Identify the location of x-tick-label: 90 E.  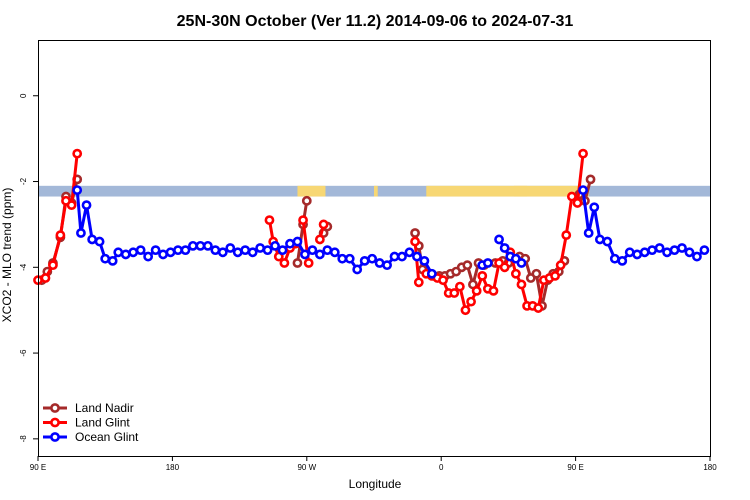
(575, 467).